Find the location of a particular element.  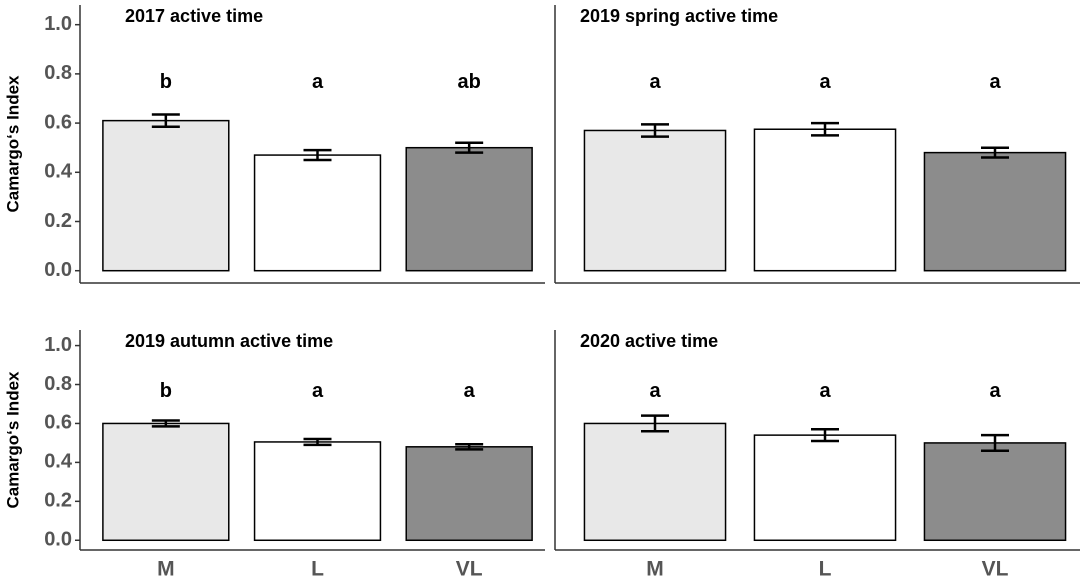

panel-title: 2019 spring active time is located at coordinates (679, 16).